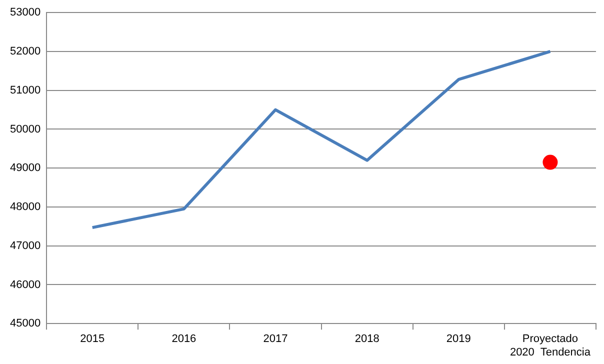 Image resolution: width=604 pixels, height=364 pixels. Describe the element at coordinates (25, 129) in the screenshot. I see `y-tick-label: 50000` at that location.